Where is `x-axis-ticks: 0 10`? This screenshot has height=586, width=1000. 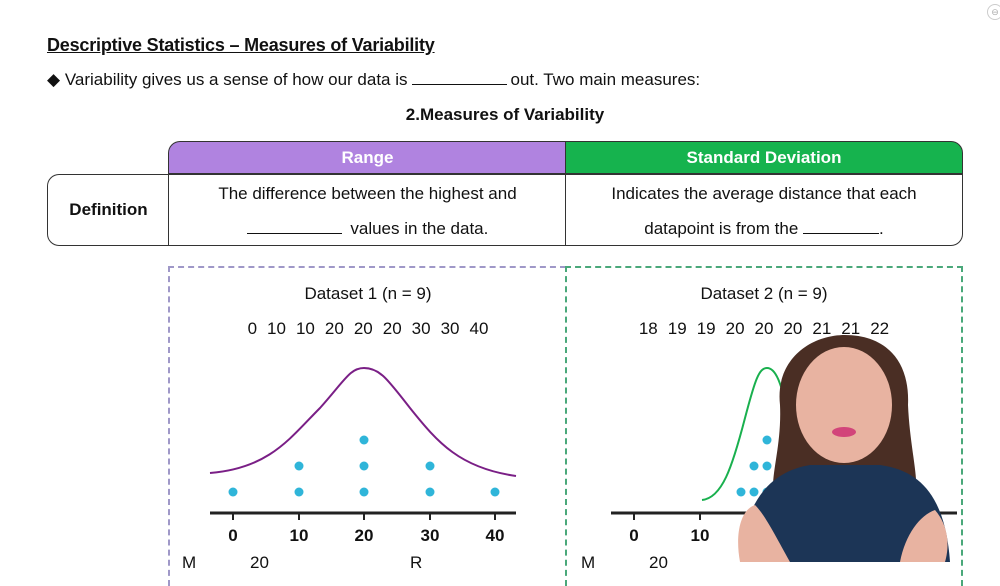 x-axis-ticks: 0 10 is located at coordinates (669, 535).